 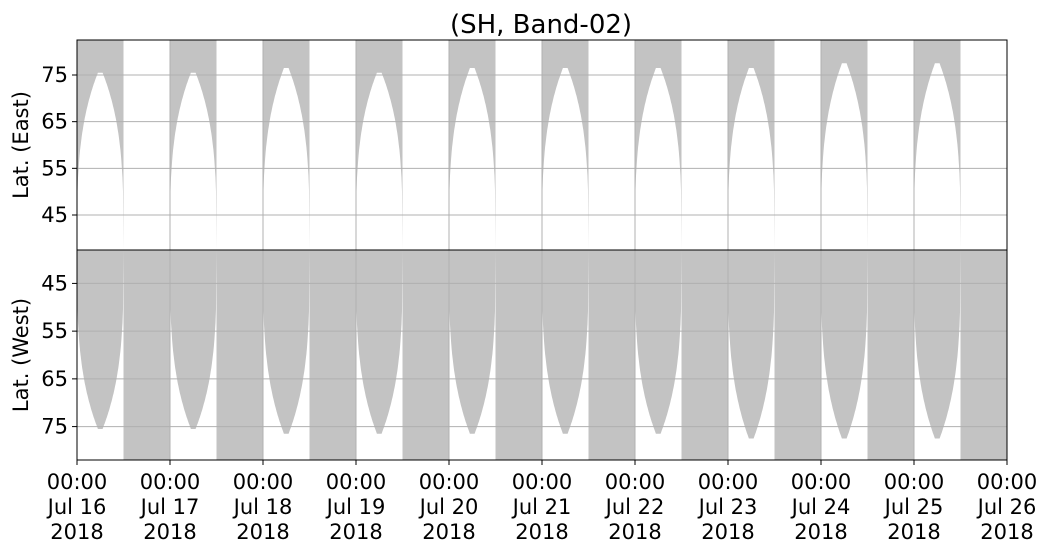 What do you see at coordinates (448, 507) in the screenshot?
I see `xtick-date-label: Jul 20` at bounding box center [448, 507].